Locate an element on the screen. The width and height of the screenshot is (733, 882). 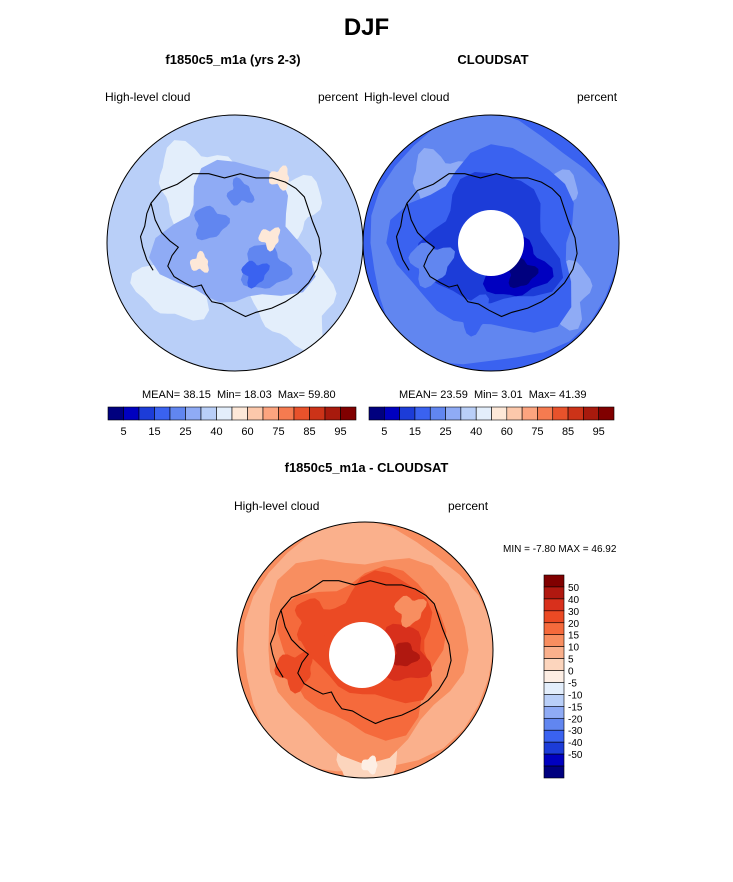
mean-value: 23.59 is located at coordinates (454, 395).